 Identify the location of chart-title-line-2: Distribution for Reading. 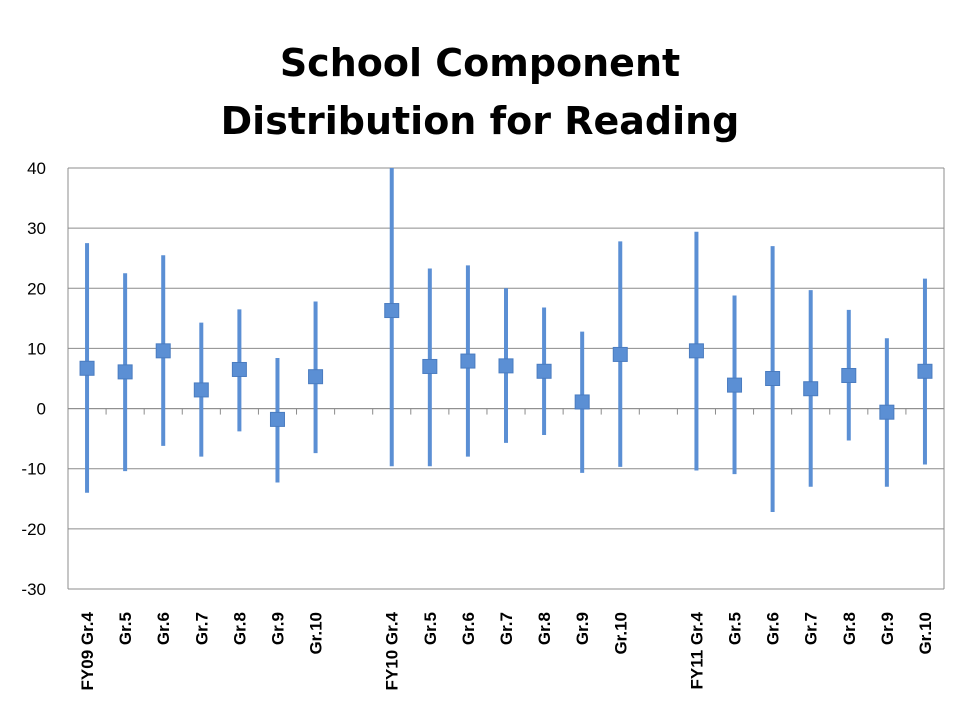
(480, 121).